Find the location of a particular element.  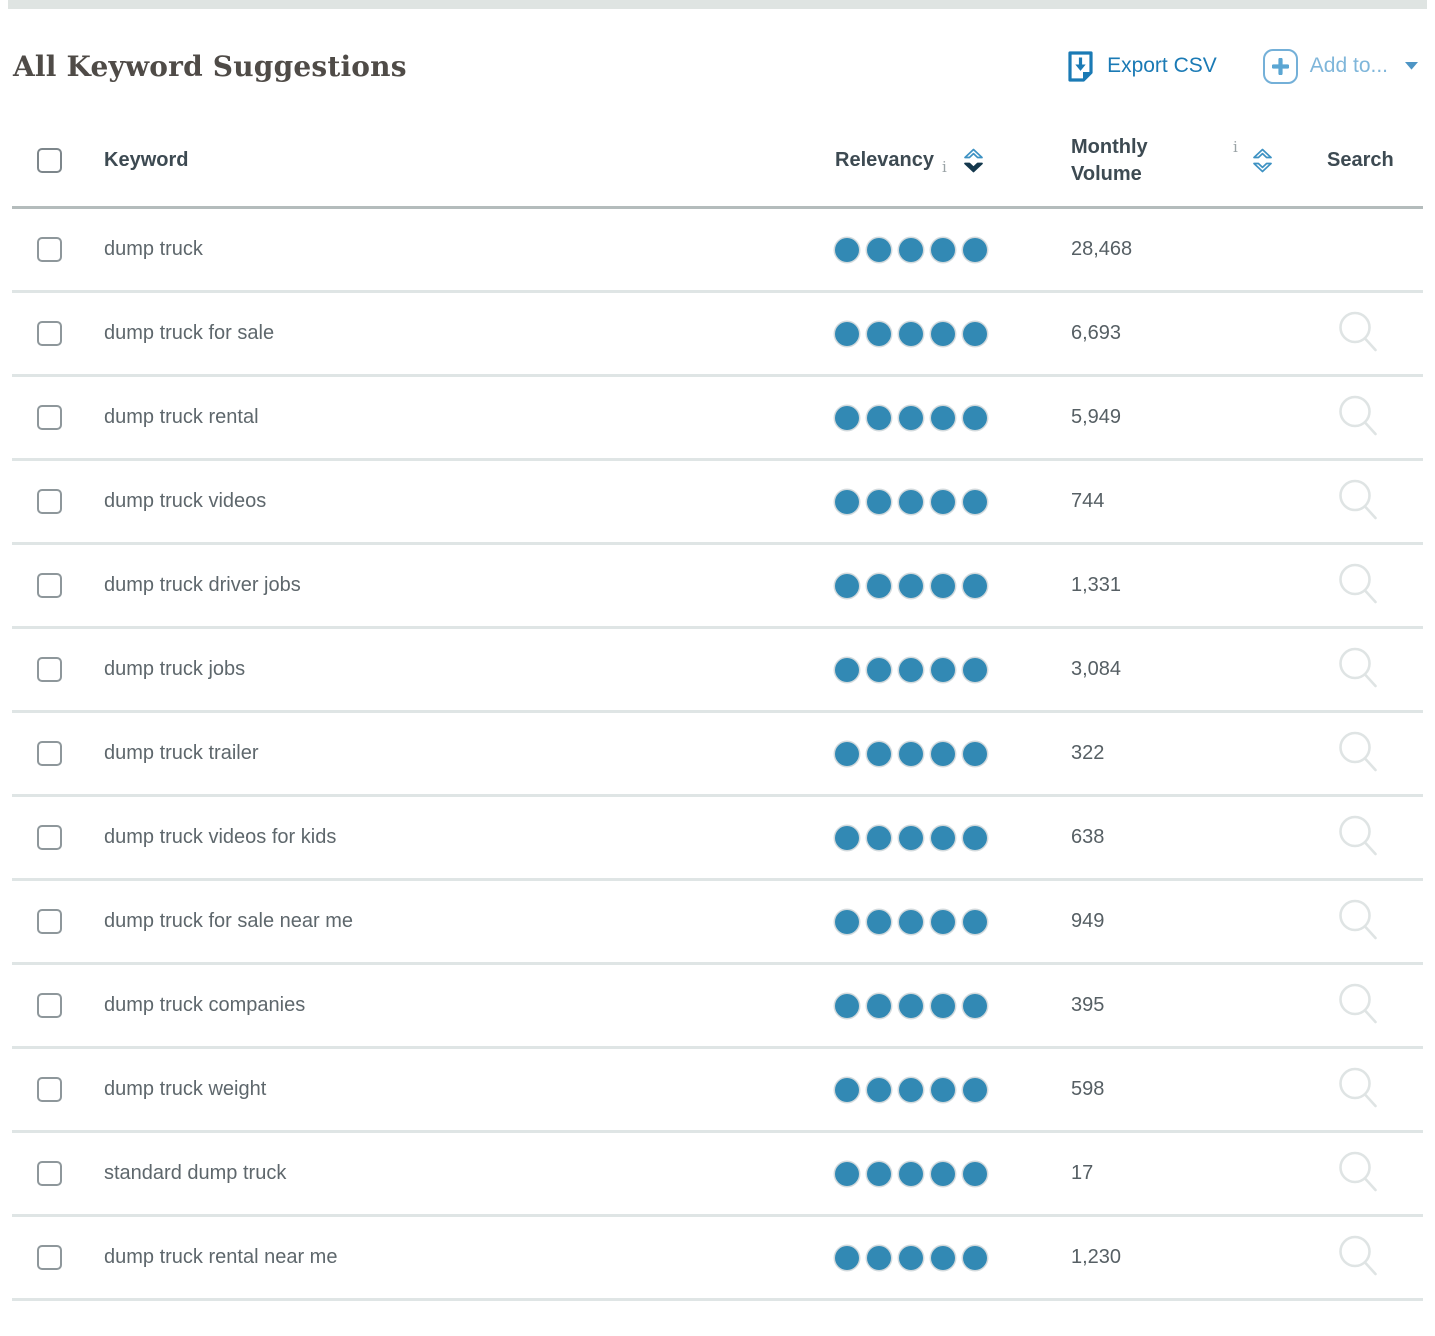

chevron-down-icon is located at coordinates (1411, 66).